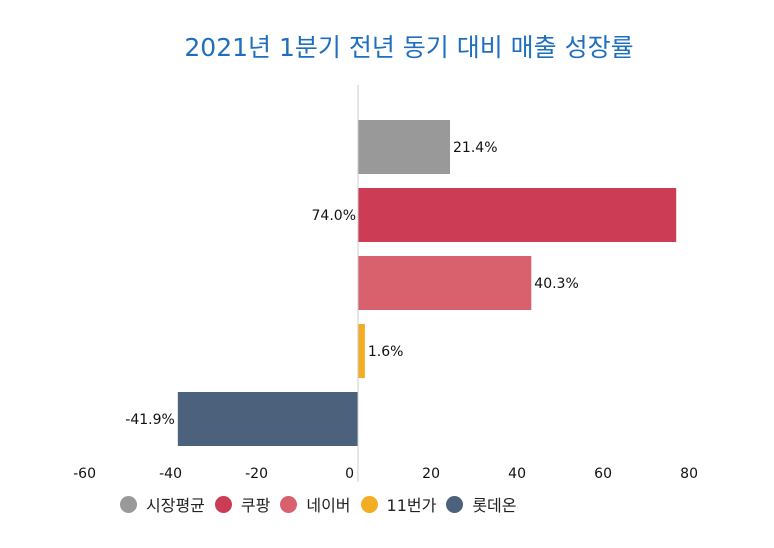  I want to click on legend-label: 시장평균, so click(175, 505).